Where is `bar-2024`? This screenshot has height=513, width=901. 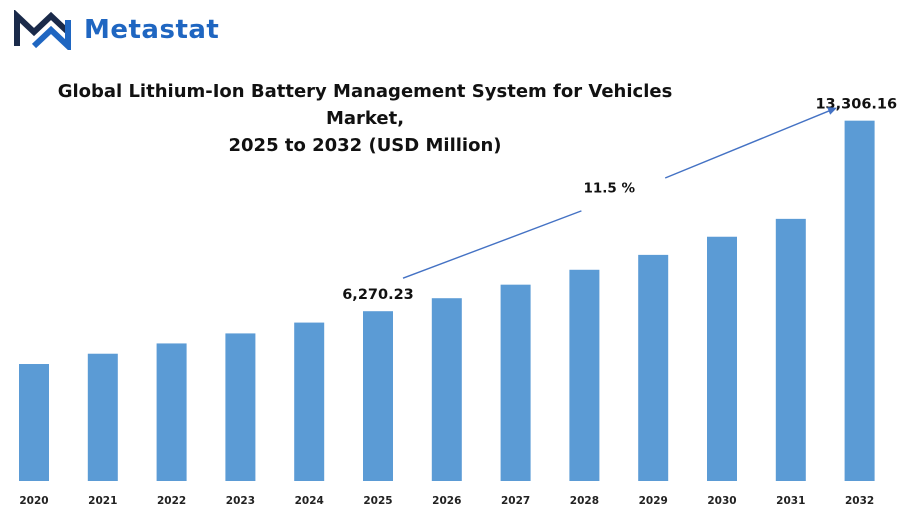 bar-2024 is located at coordinates (309, 401).